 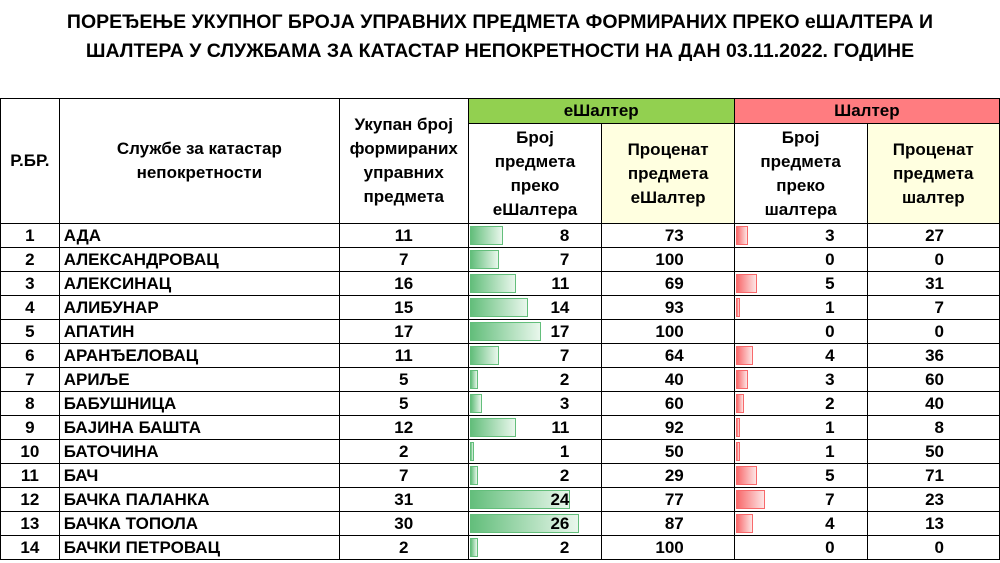 What do you see at coordinates (668, 235) in the screenshot?
I see `cell-eshalter-pct: 73` at bounding box center [668, 235].